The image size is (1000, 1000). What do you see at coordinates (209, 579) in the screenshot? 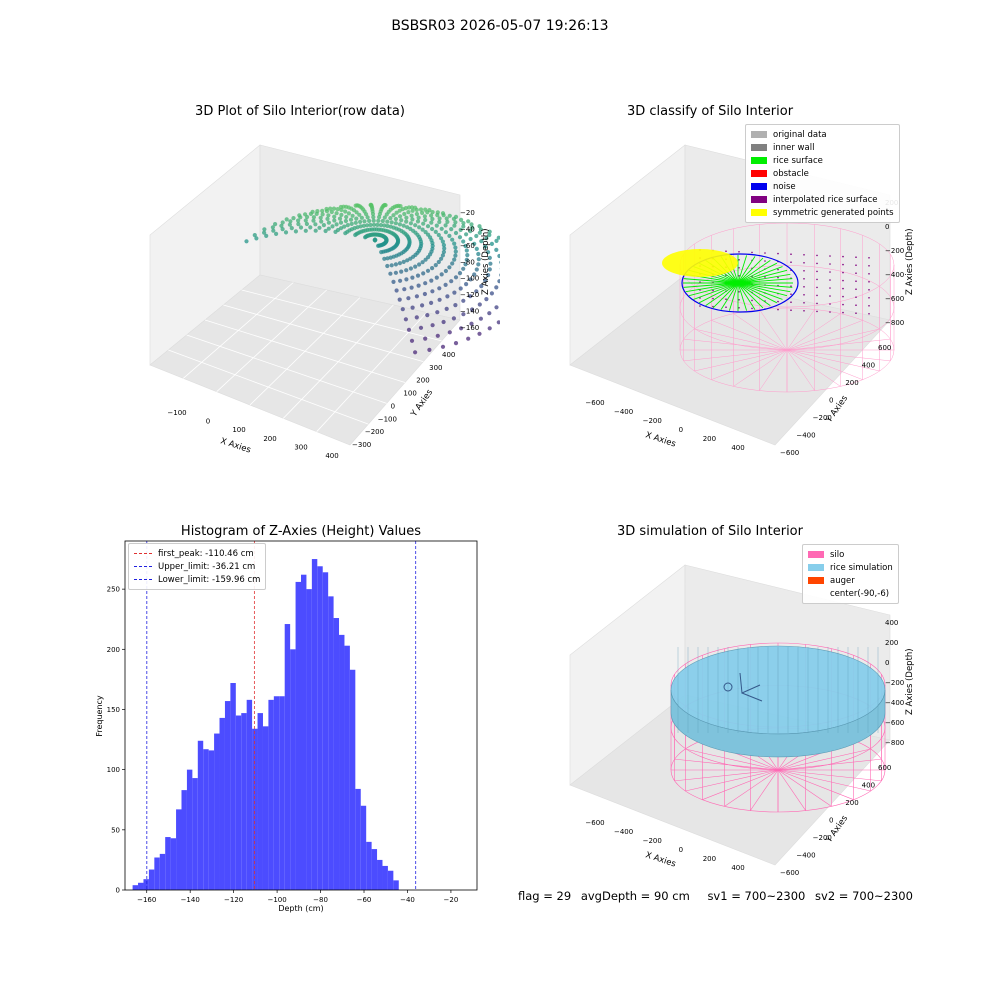
I see `legend-label: Lower_limit: -159.96 cm` at bounding box center [209, 579].